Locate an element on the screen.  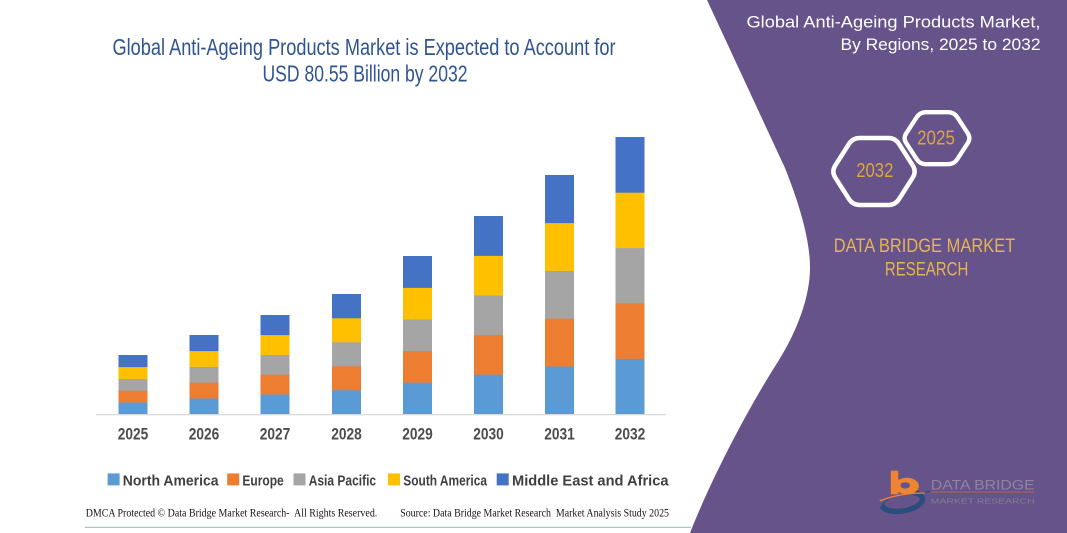
svg-text: 2030 is located at coordinates (488, 434).